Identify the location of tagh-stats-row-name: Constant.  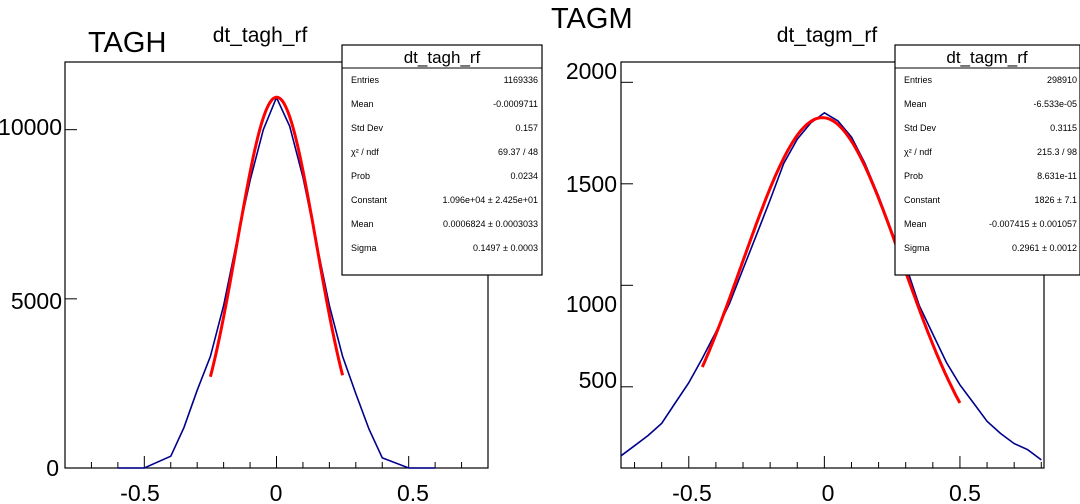
(369, 200).